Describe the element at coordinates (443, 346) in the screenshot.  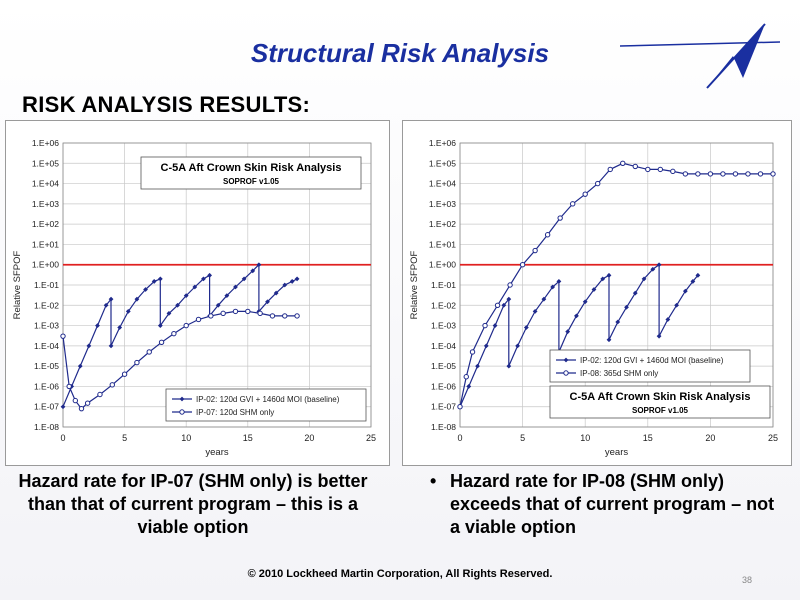
I see `y-tick-label: 1.E-04` at that location.